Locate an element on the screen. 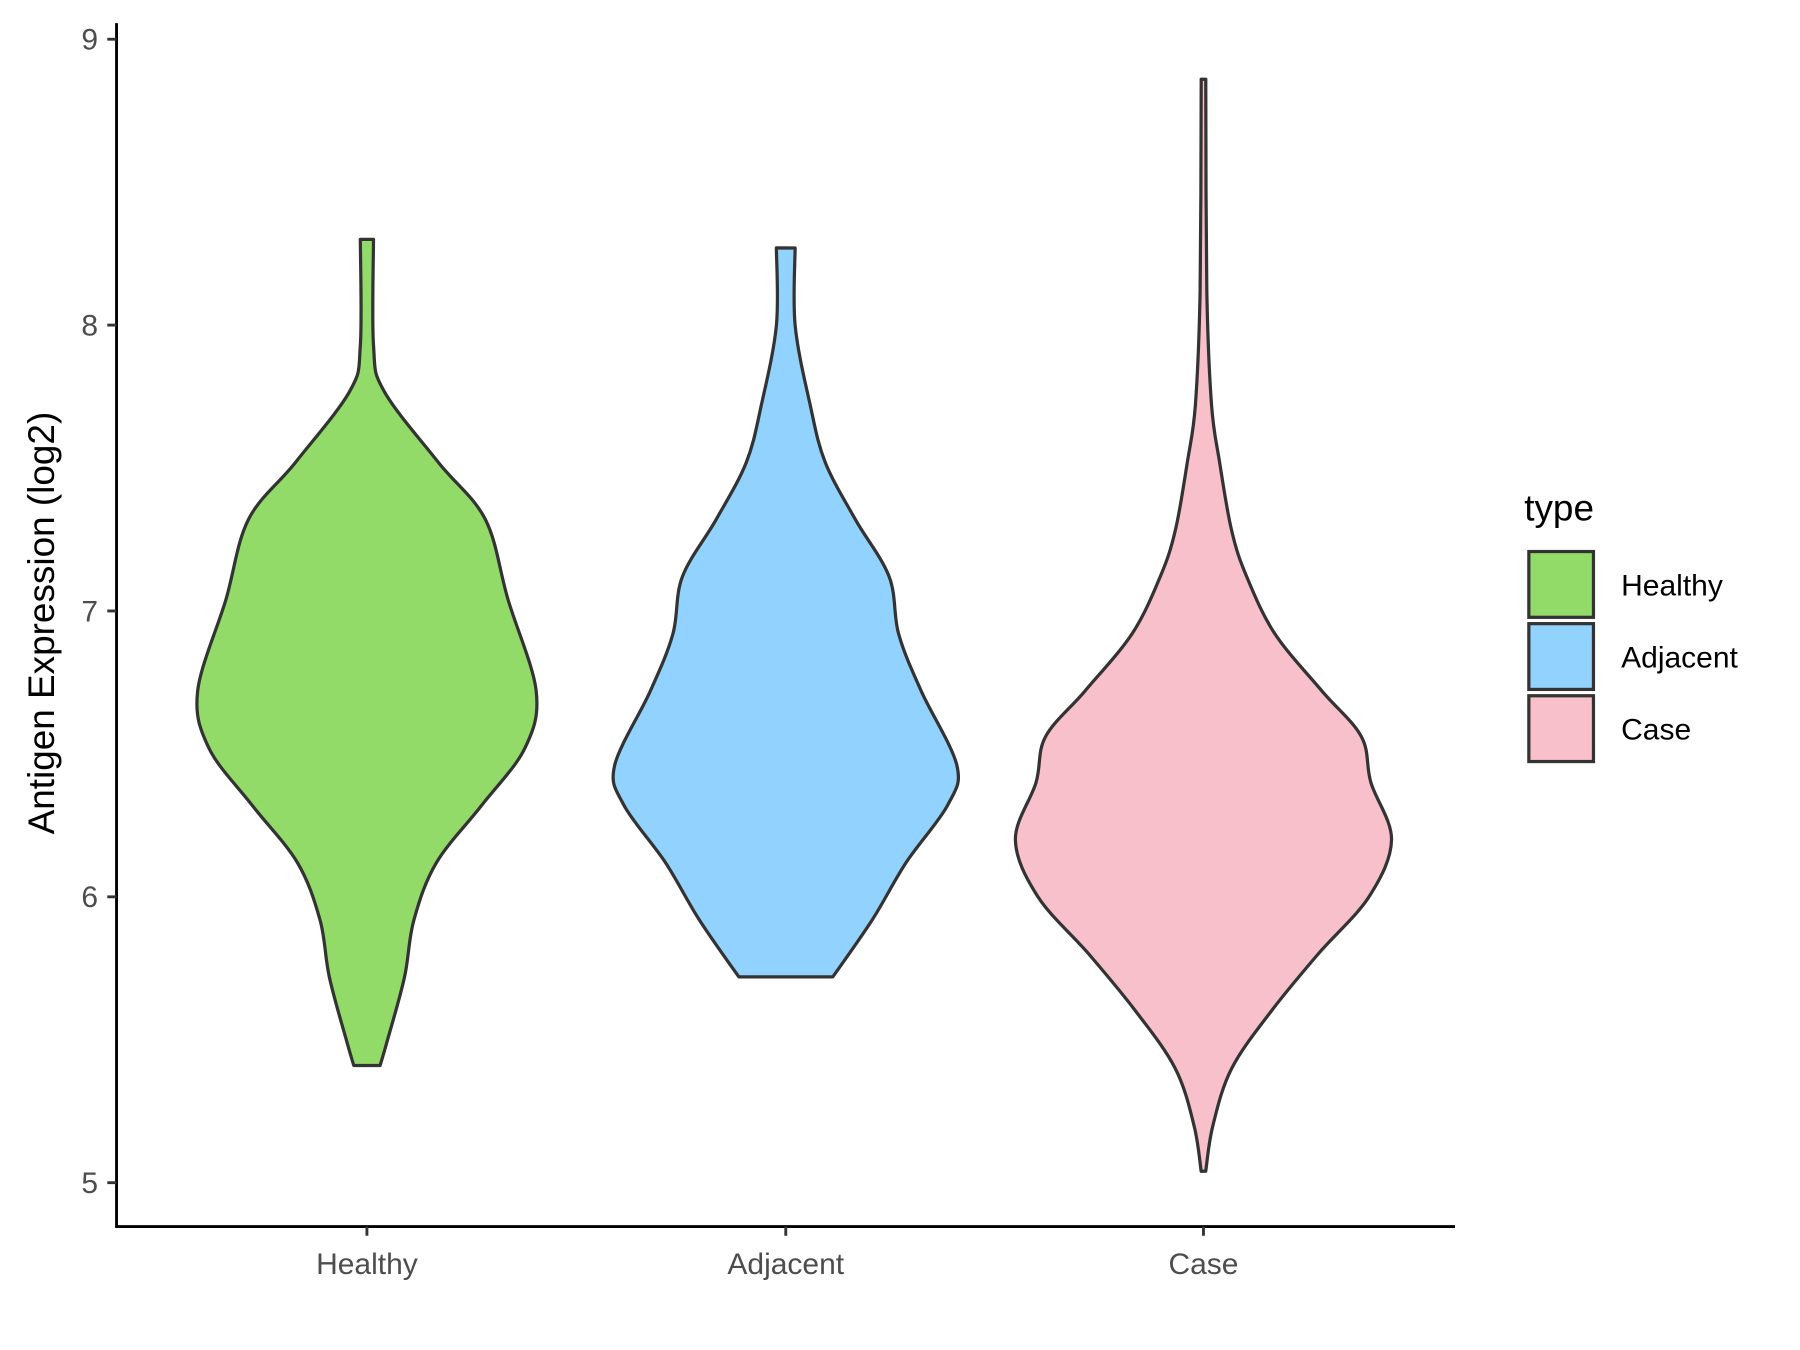 This screenshot has width=1800, height=1350. legend-label: Adjacent is located at coordinates (1679, 658).